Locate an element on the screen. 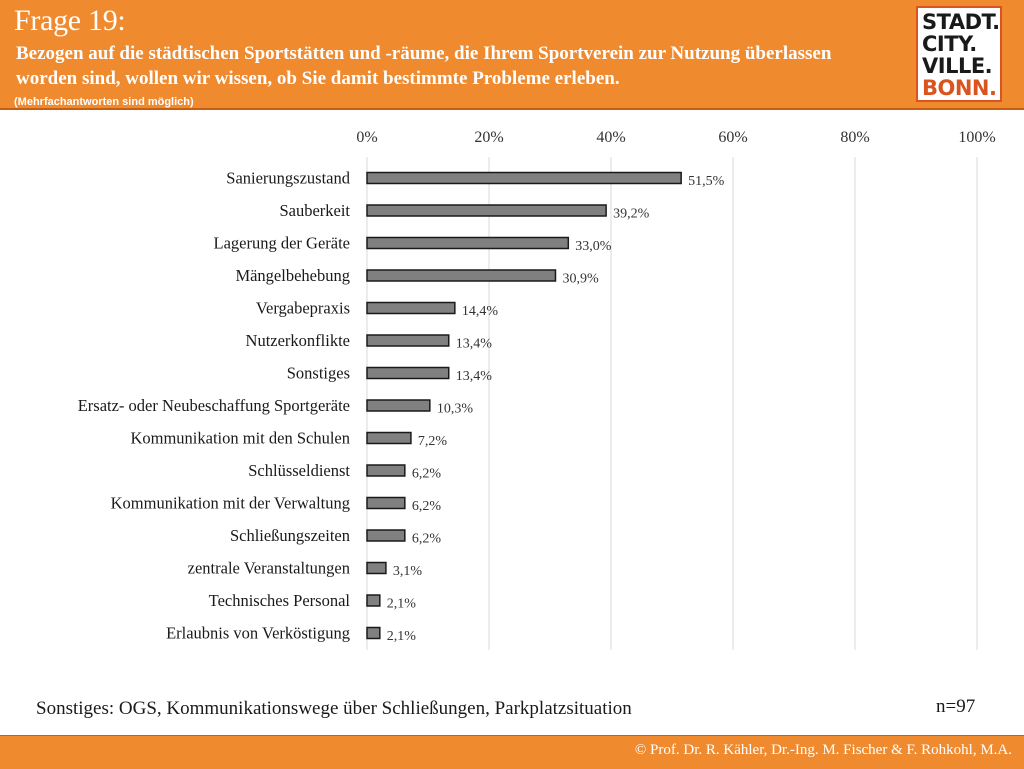 The image size is (1024, 769). x-tick-label: 100% is located at coordinates (976, 137).